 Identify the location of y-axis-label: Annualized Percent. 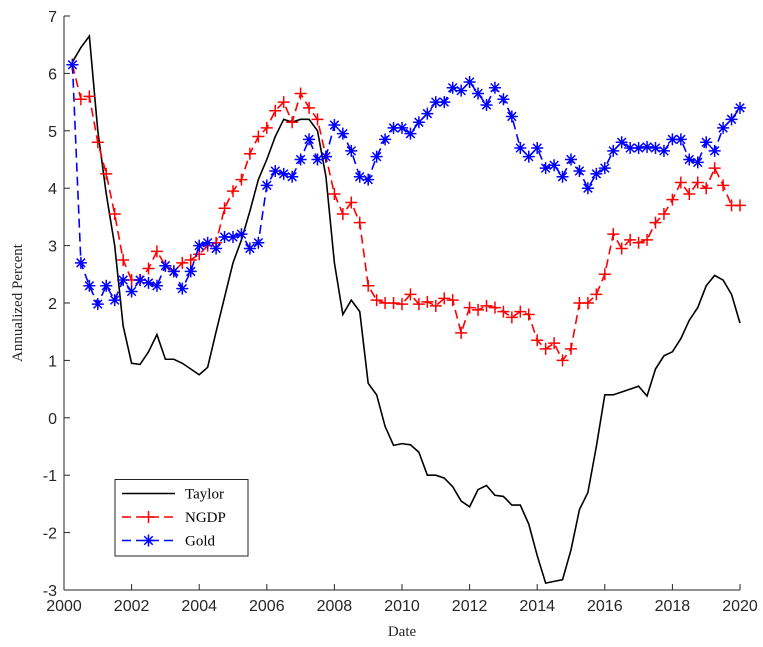
(18, 302).